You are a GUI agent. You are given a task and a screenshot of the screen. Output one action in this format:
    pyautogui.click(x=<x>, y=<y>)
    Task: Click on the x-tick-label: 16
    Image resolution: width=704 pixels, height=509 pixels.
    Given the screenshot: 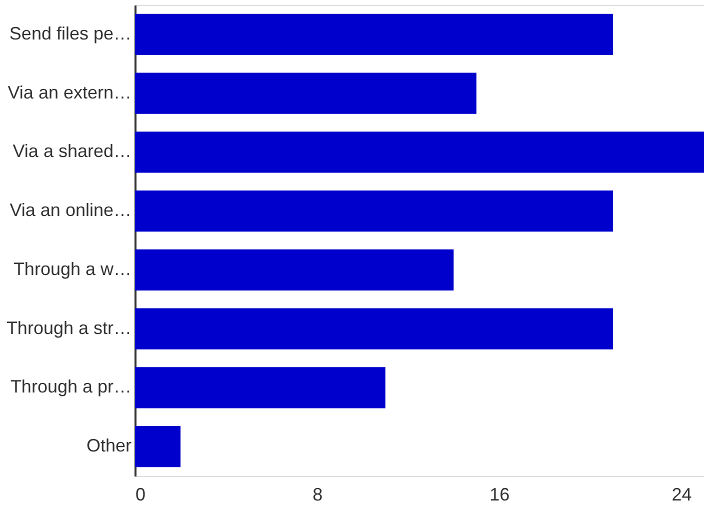 What is the action you would take?
    pyautogui.click(x=500, y=494)
    